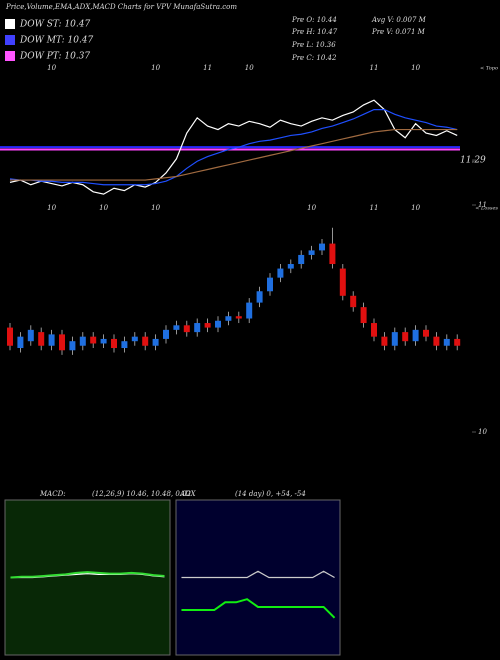  What do you see at coordinates (52, 494) in the screenshot?
I see `panel-title: MACD:` at bounding box center [52, 494].